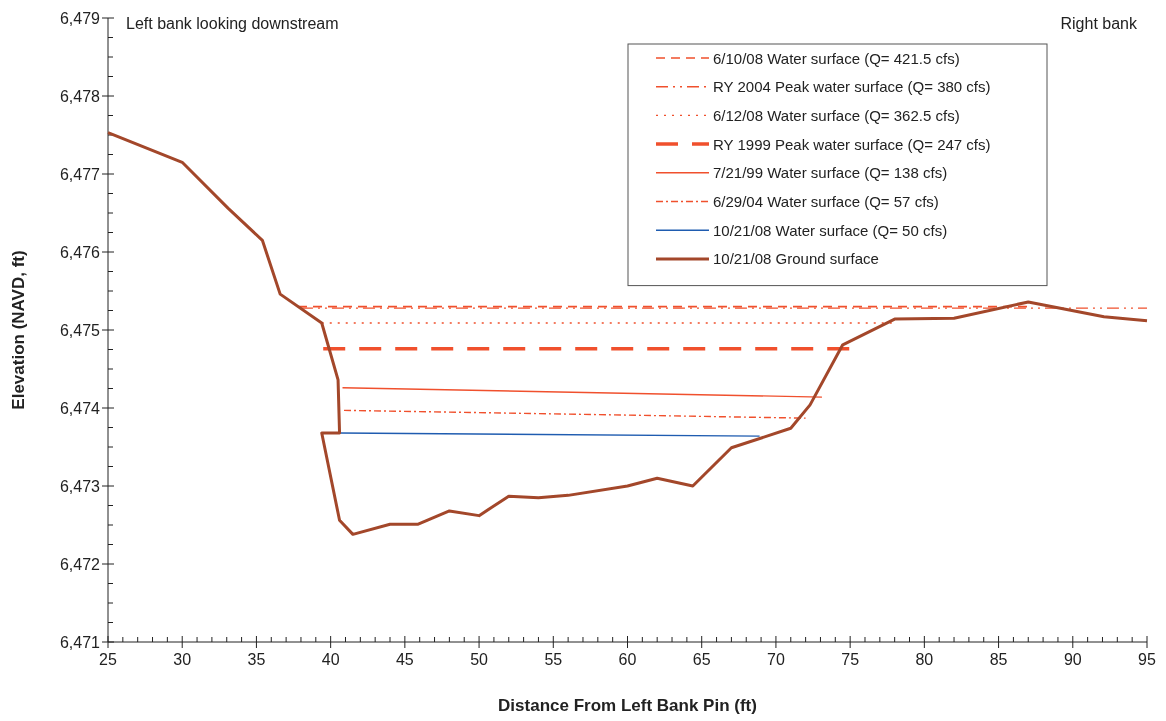  Describe the element at coordinates (826, 201) in the screenshot. I see `legend-label: 6/29/04 Water surface (Q= 57 cfs)` at that location.